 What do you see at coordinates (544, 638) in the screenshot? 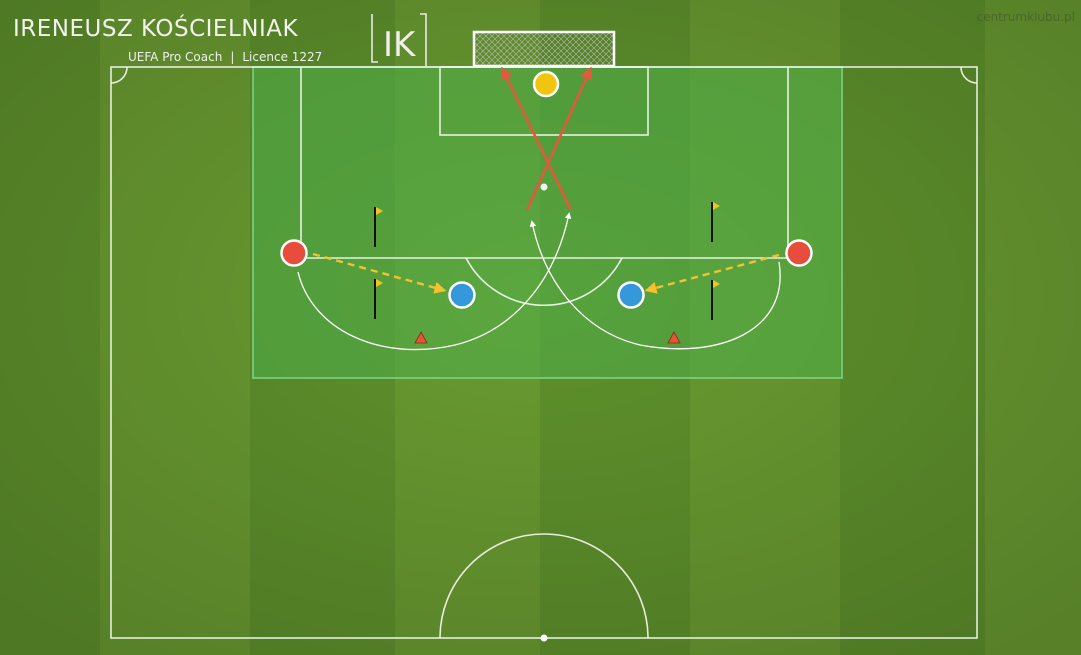
I see `center-spot` at bounding box center [544, 638].